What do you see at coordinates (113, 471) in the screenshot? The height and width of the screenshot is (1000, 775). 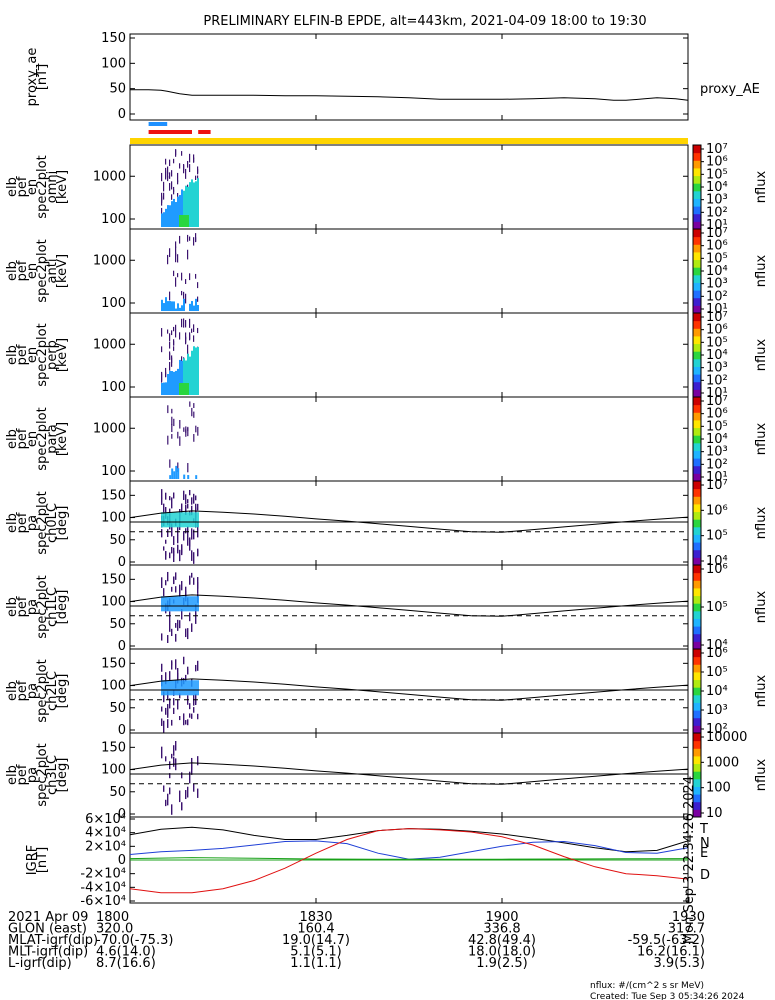 I see `spec_para-100-ytick-label: 100` at bounding box center [113, 471].